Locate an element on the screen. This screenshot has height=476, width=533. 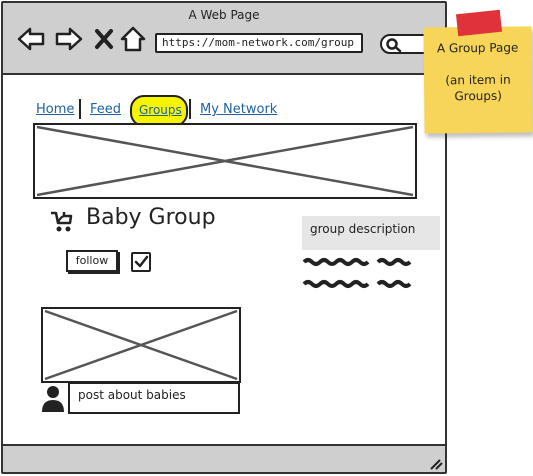
window-title: A Web Page is located at coordinates (224, 15).